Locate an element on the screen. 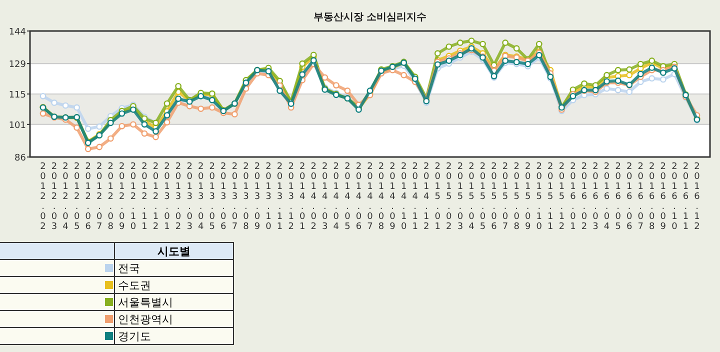 The image size is (720, 352). x-tick-label: 2015.06 is located at coordinates (494, 197).